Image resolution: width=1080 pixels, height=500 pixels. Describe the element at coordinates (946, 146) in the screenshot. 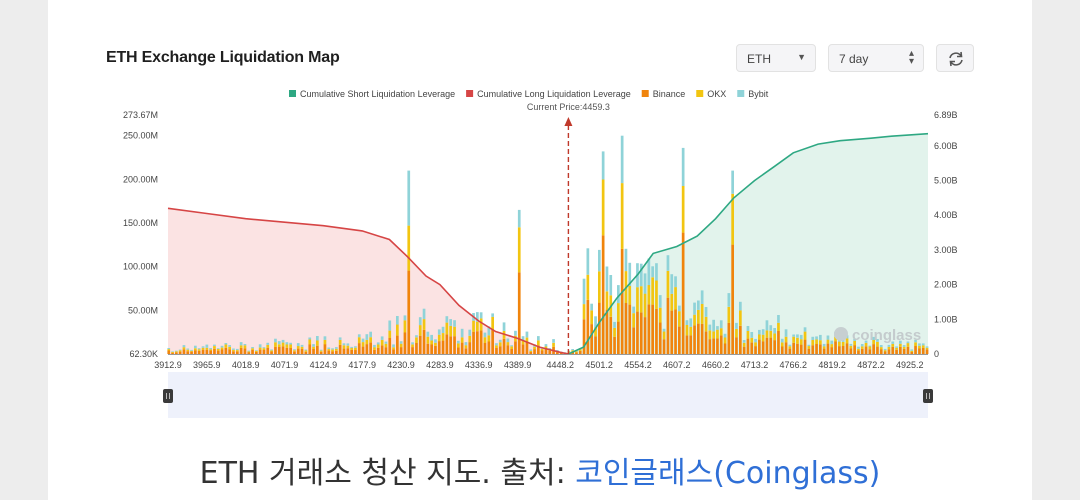

I see `y-right-tick-label: 6.00B` at that location.